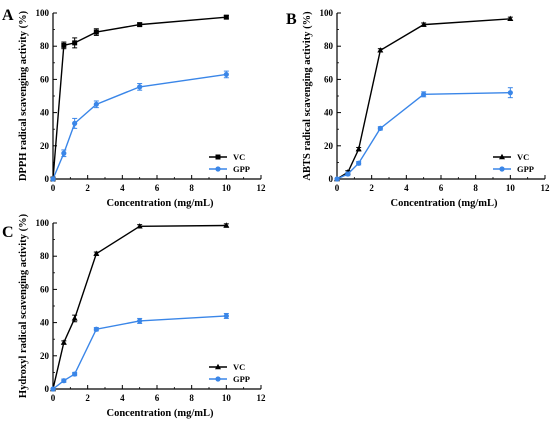  I want to click on x-axis-title: Concentration (mg/mL), so click(160, 203).